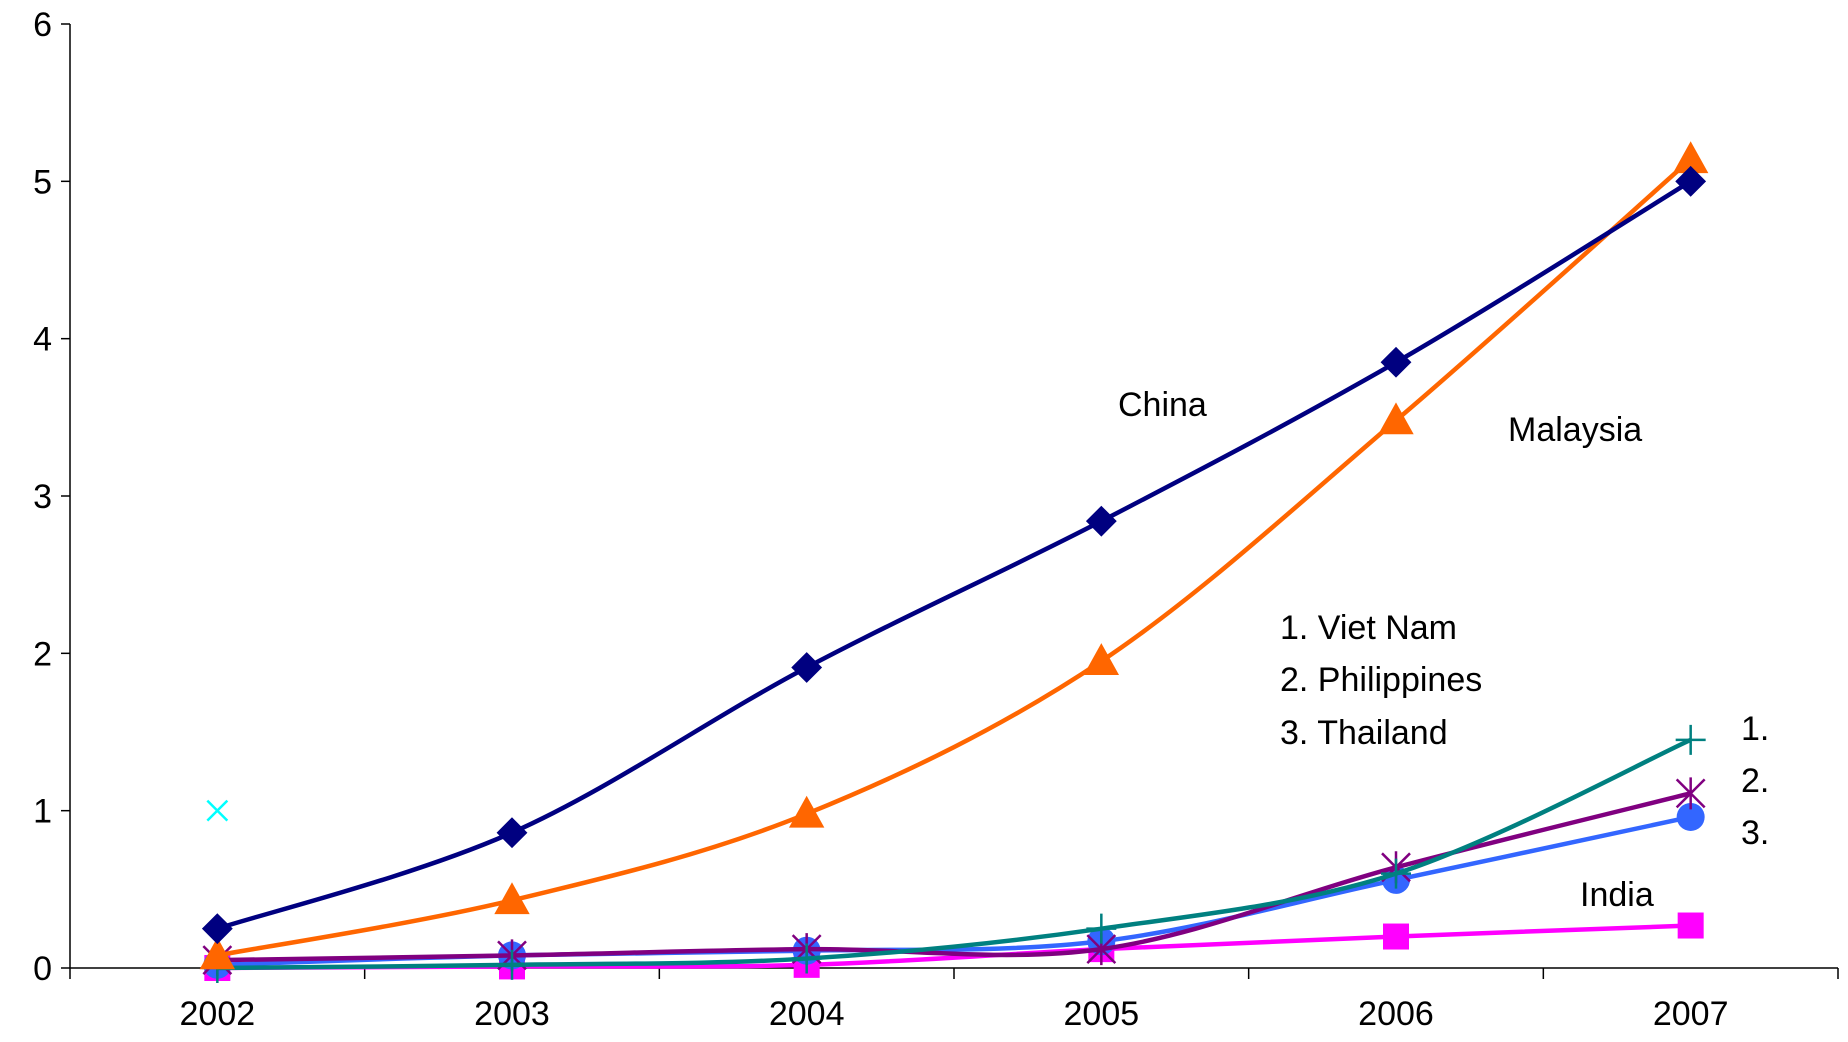 The image size is (1848, 1042). I want to click on x-tick-label: 2007, so click(1691, 1014).